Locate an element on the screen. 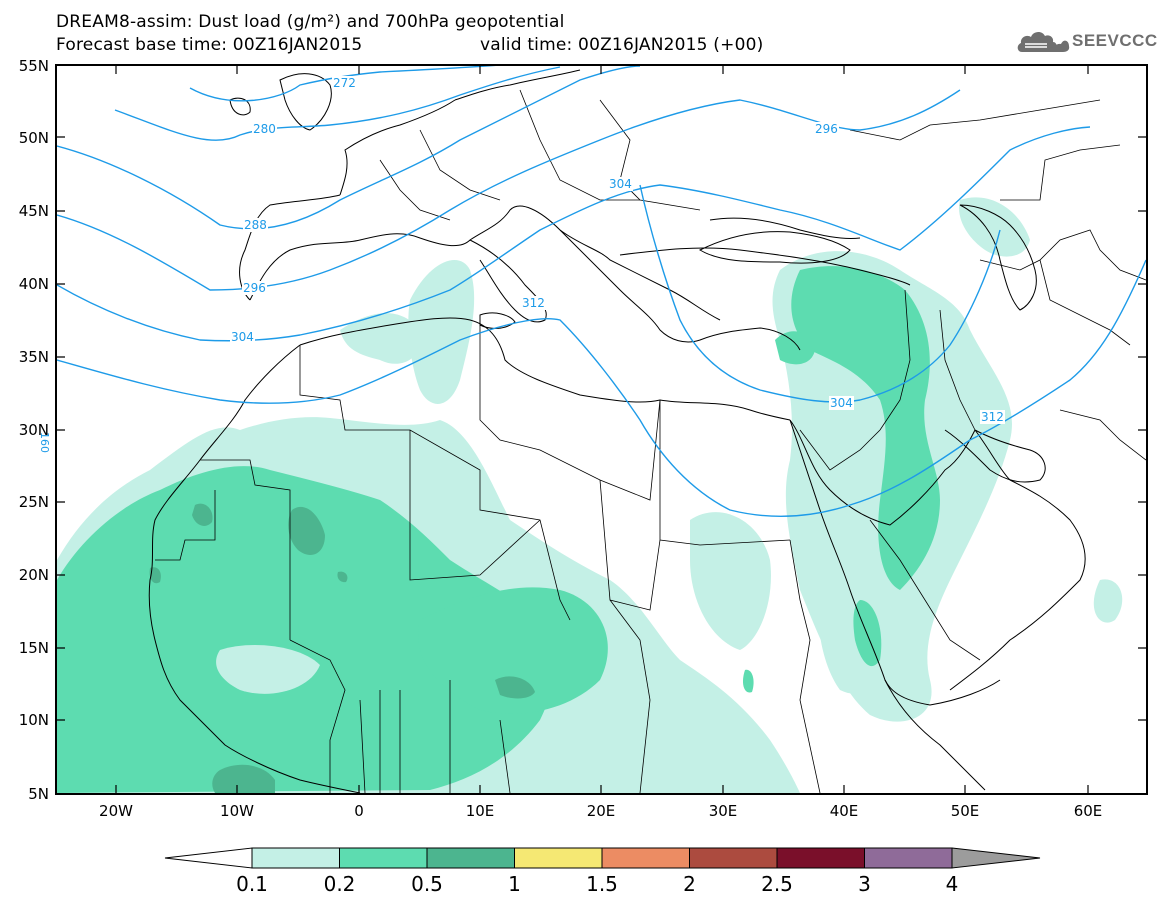 The image size is (1165, 907). lon-label-30e: 30E is located at coordinates (723, 811).